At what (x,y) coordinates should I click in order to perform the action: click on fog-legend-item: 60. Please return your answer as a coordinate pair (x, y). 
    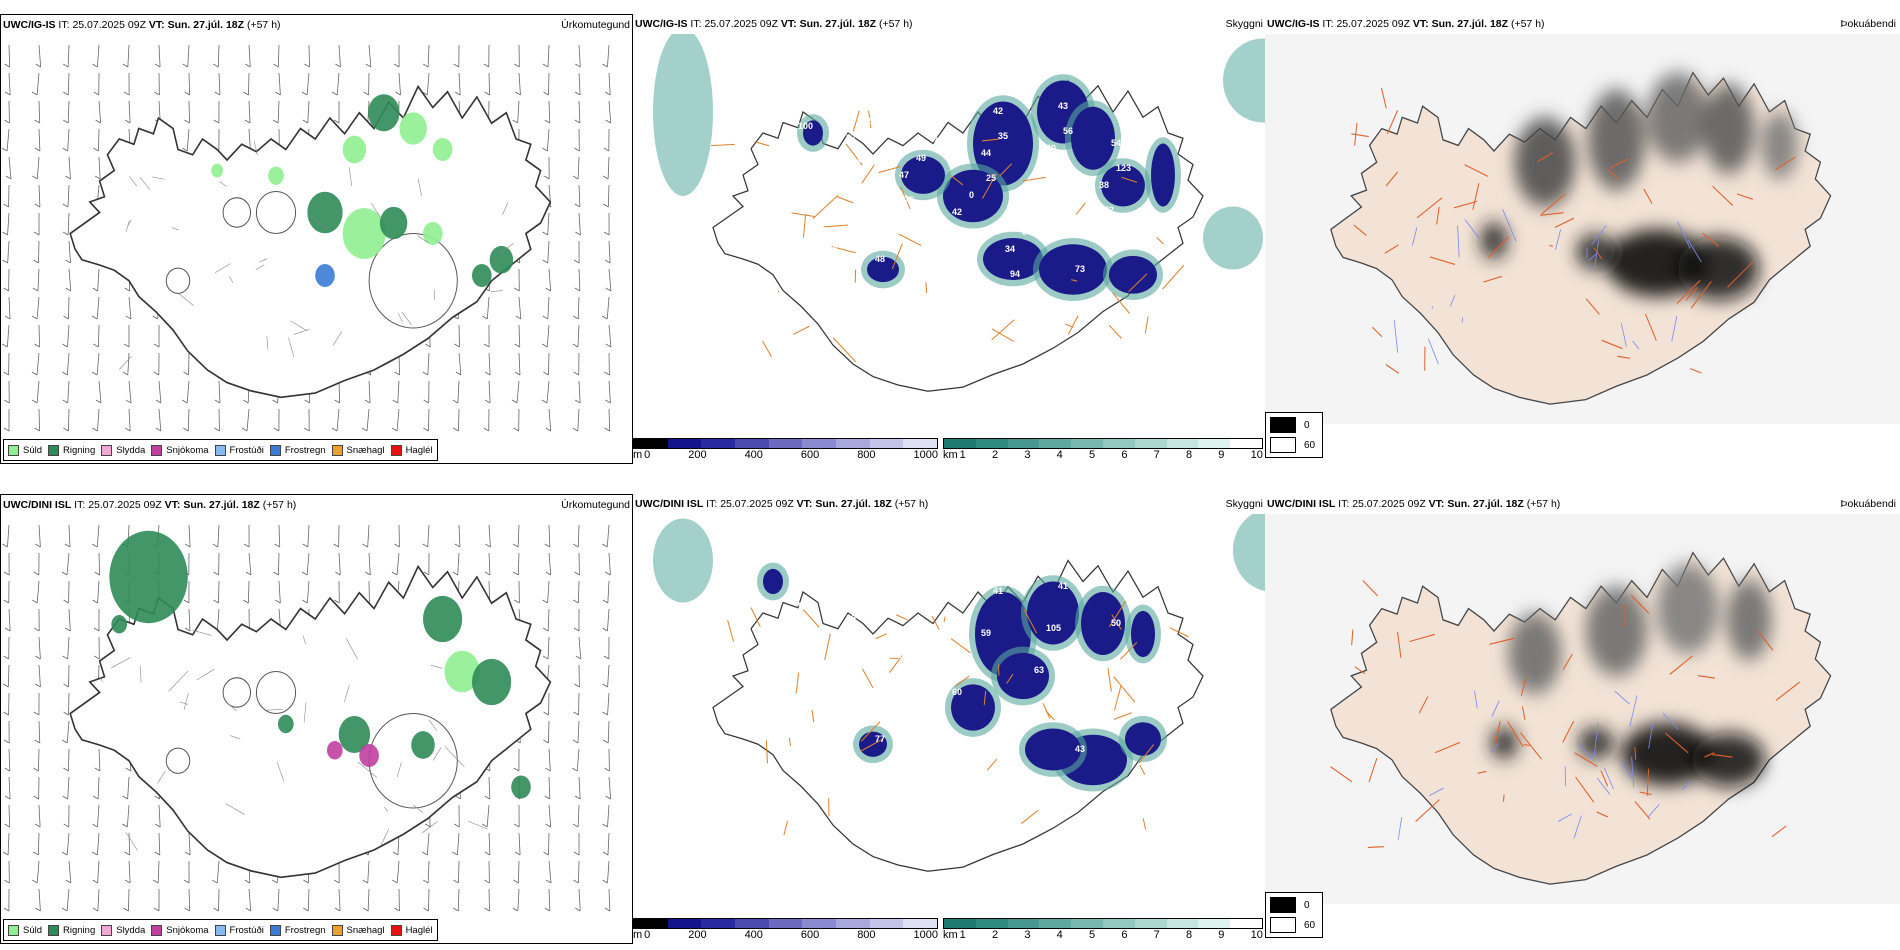
    Looking at the image, I should click on (1294, 925).